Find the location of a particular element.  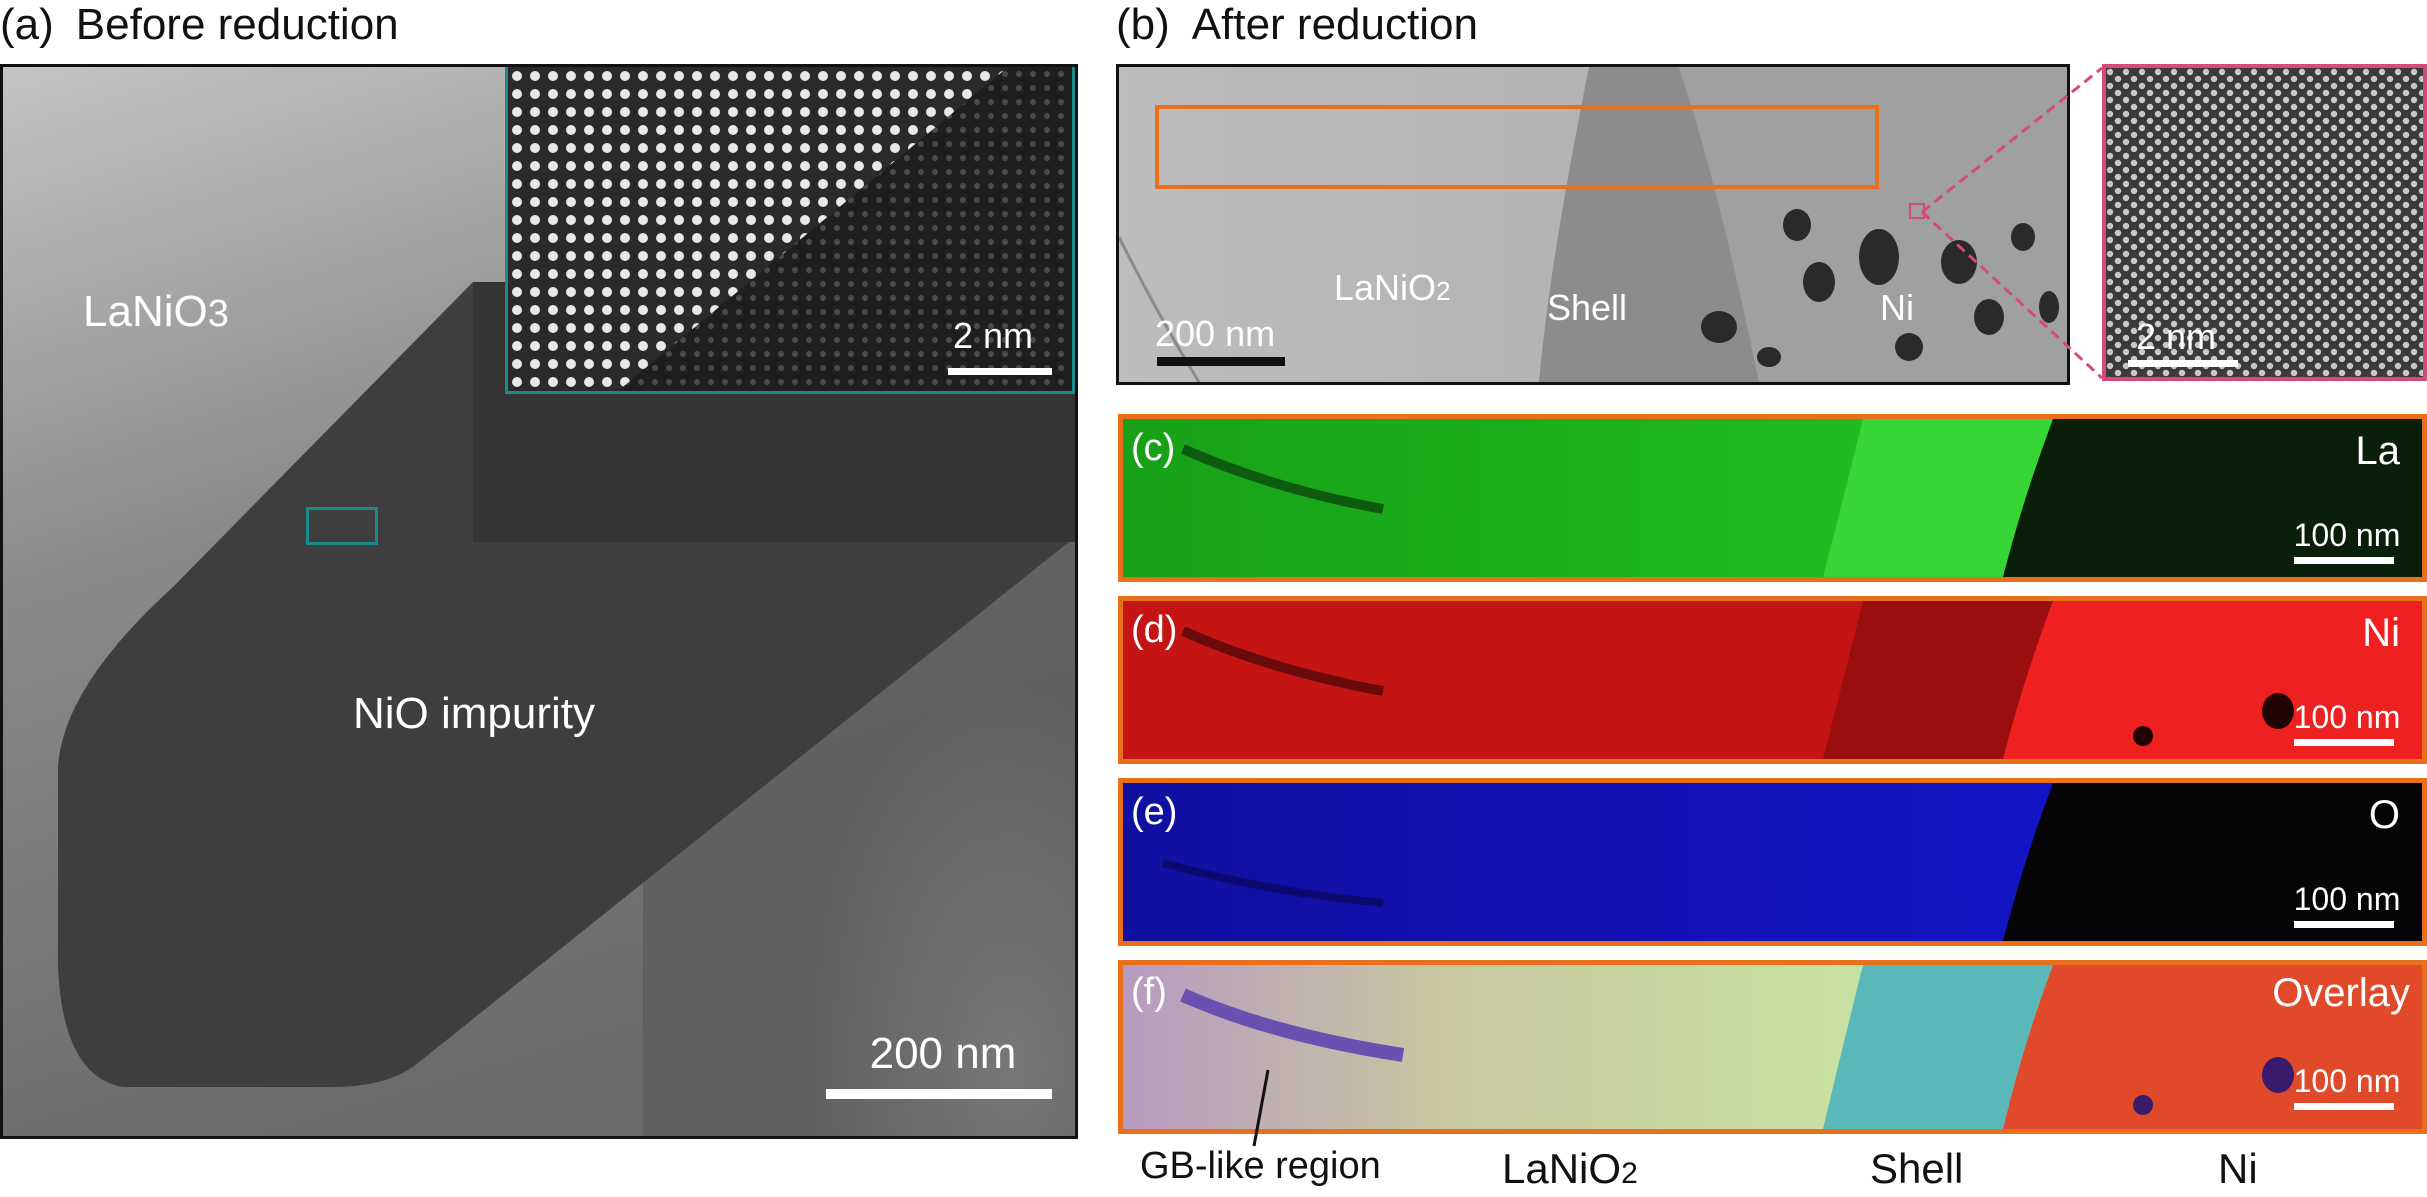

atomic-lattice-inset-b is located at coordinates (2264, 222).